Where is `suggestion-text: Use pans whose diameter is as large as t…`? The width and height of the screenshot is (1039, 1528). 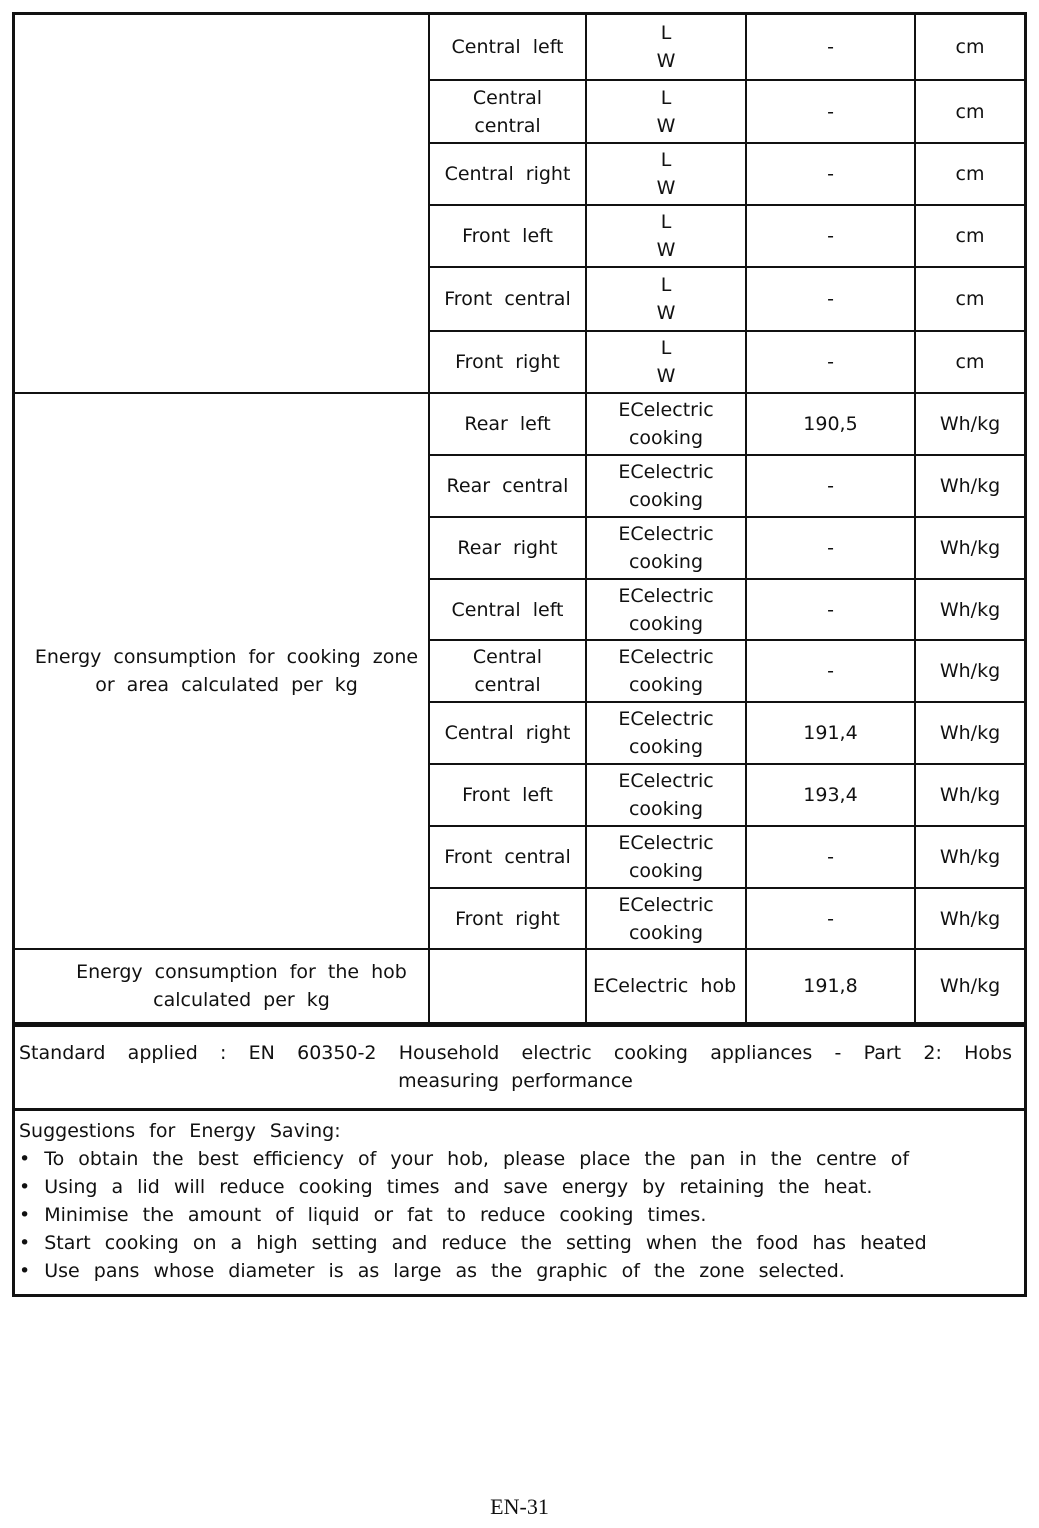
suggestion-text: Use pans whose diameter is as large as t… is located at coordinates (444, 1271).